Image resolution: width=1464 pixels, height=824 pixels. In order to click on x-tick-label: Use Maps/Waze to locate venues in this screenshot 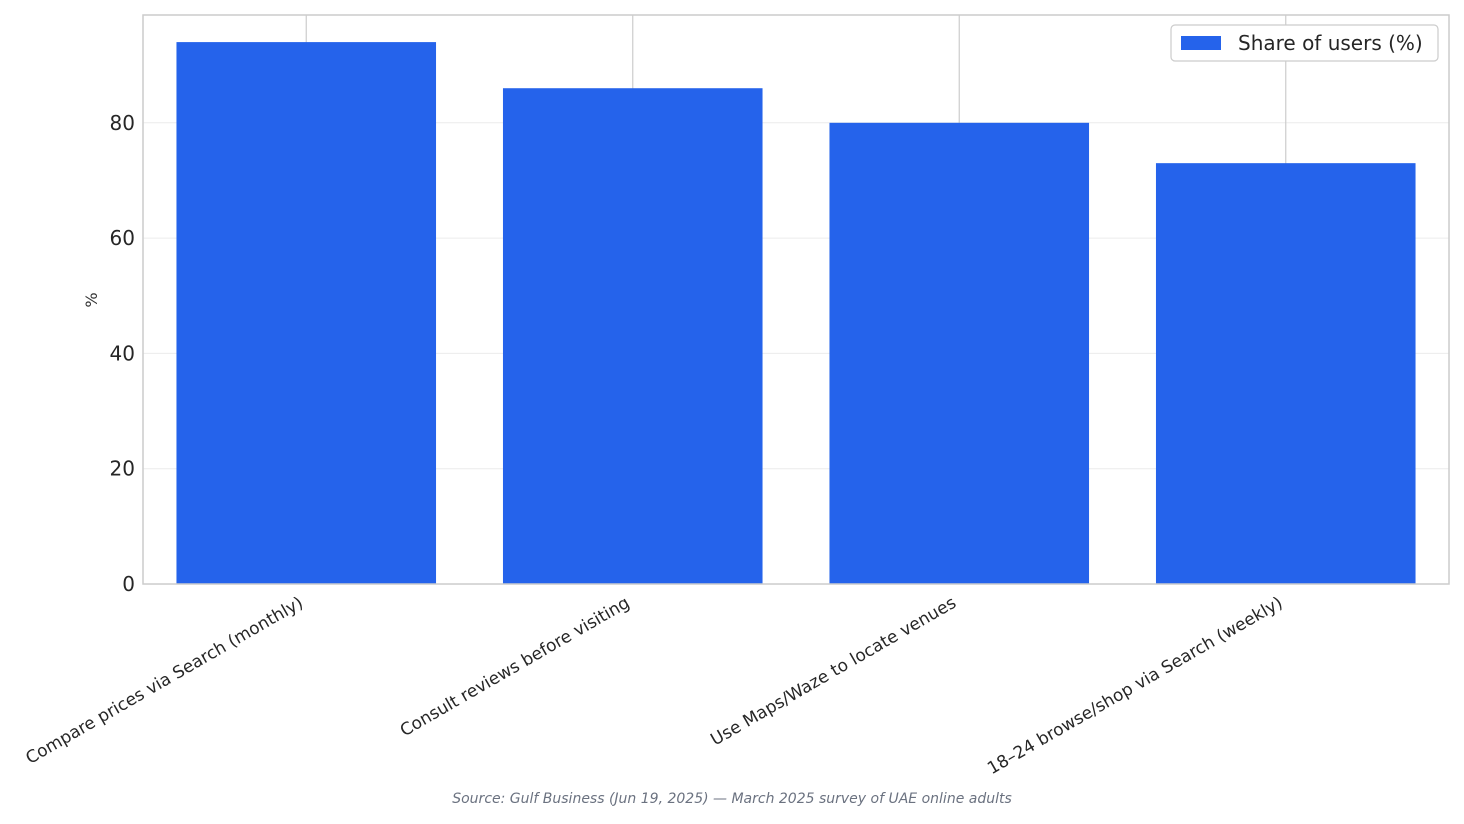, I will do `click(833, 671)`.